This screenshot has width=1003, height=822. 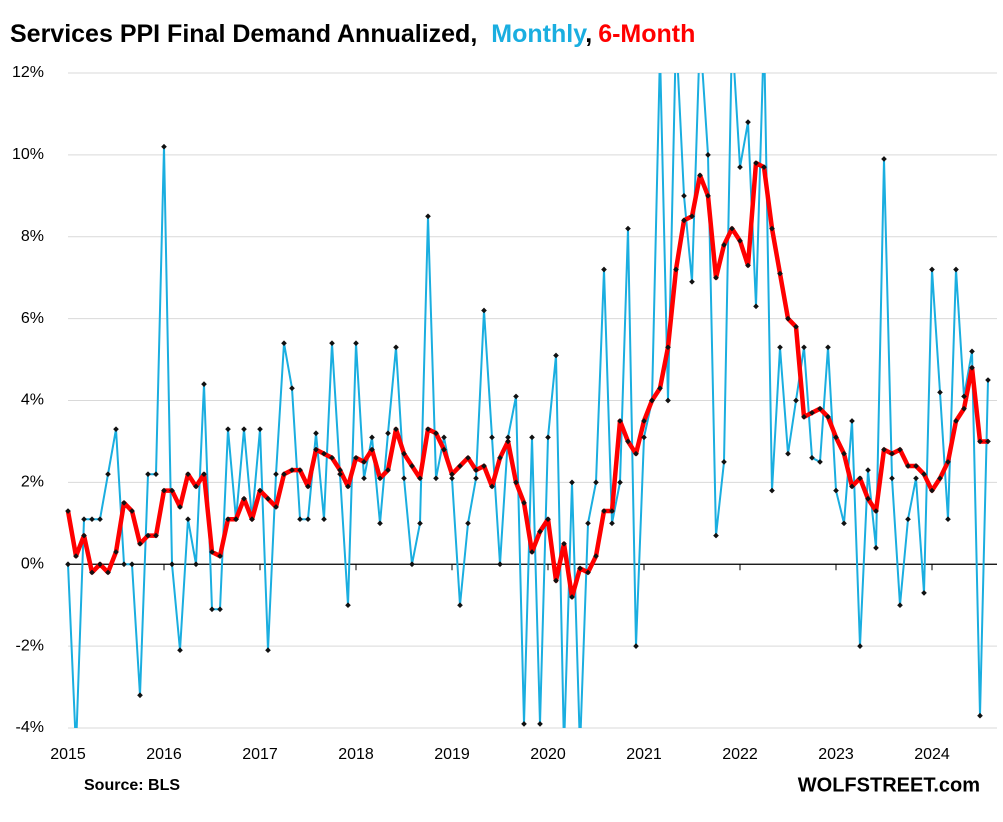 What do you see at coordinates (164, 754) in the screenshot?
I see `x-tick-label: 2016` at bounding box center [164, 754].